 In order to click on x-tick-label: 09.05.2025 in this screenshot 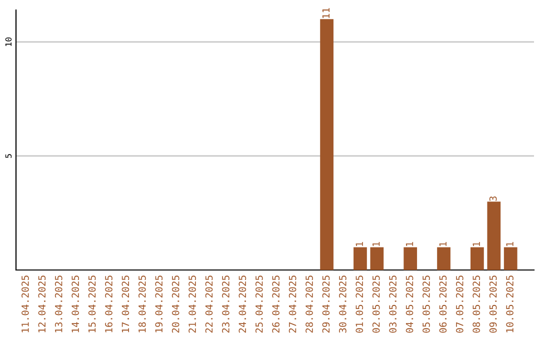, I will do `click(493, 304)`.